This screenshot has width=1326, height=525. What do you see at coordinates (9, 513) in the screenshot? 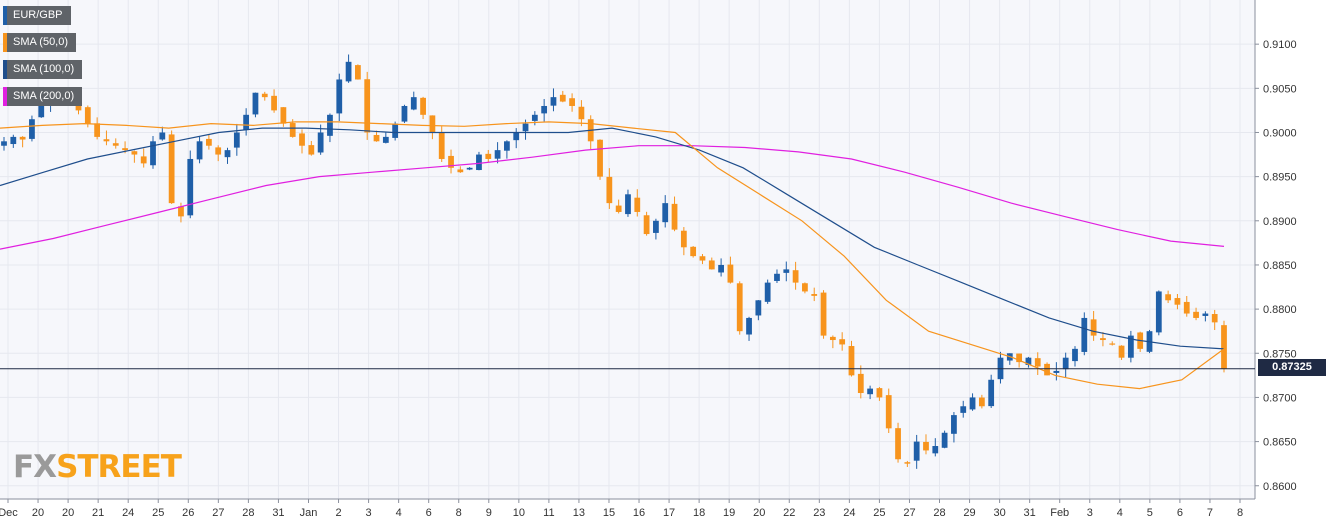
I see `x-tick-label: Dec` at bounding box center [9, 513].